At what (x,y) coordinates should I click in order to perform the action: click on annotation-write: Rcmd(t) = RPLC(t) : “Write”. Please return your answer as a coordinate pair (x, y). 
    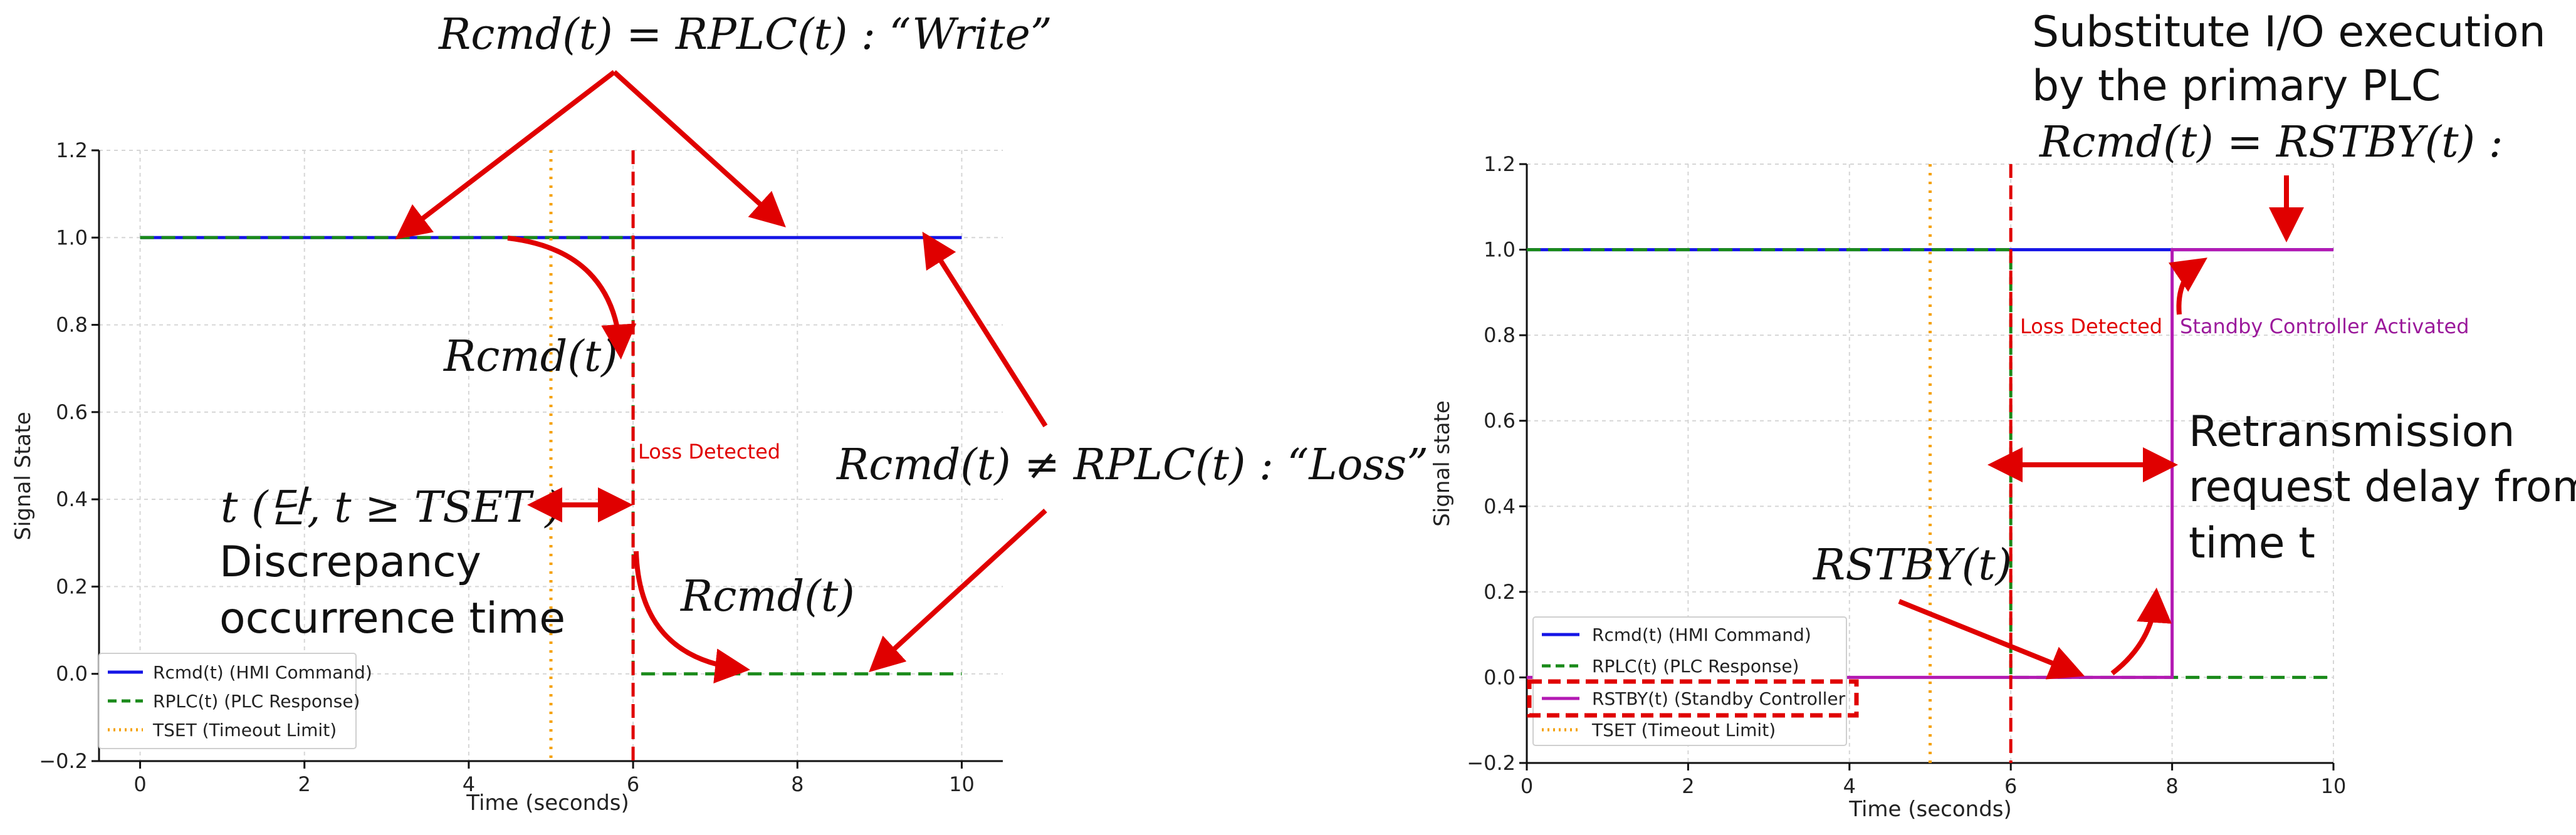
    Looking at the image, I should click on (744, 35).